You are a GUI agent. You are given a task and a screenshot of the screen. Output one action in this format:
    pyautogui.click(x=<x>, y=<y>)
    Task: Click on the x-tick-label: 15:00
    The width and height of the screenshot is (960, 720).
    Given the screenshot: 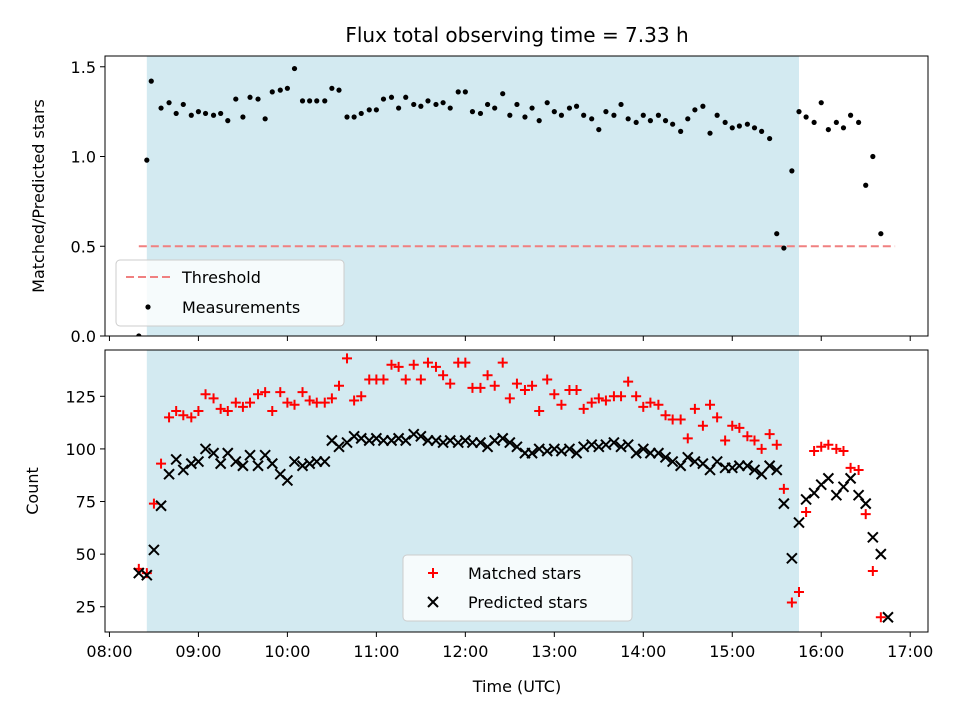 What is the action you would take?
    pyautogui.click(x=732, y=651)
    